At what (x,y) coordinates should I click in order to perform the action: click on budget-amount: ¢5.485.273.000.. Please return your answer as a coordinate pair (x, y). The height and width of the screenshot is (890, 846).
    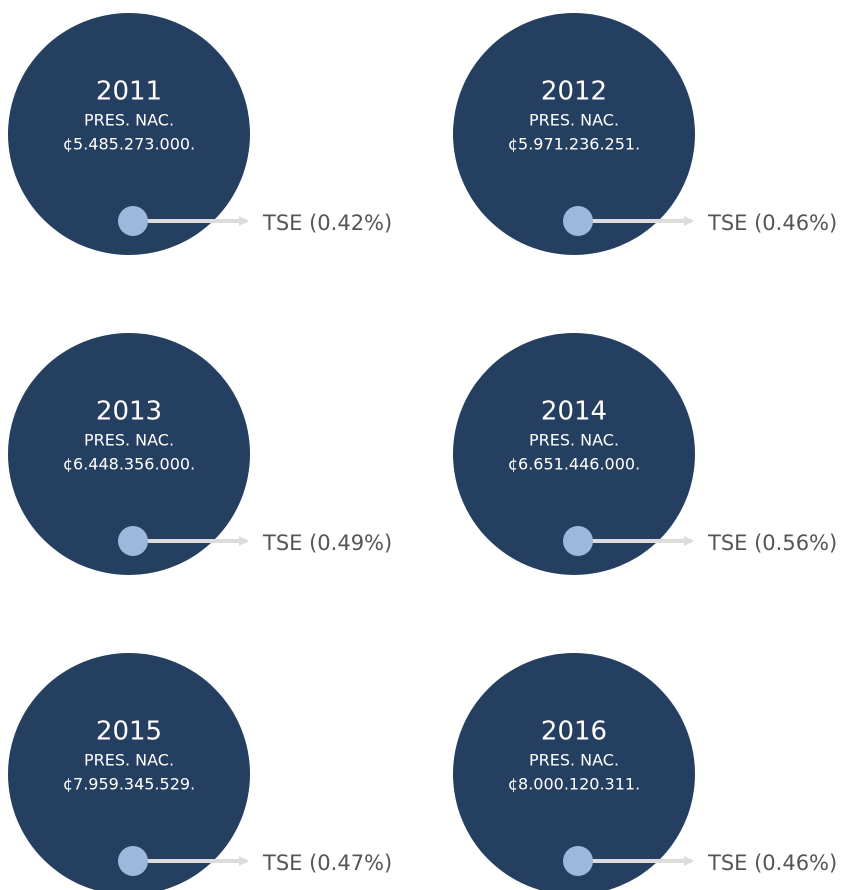
    Looking at the image, I should click on (129, 144).